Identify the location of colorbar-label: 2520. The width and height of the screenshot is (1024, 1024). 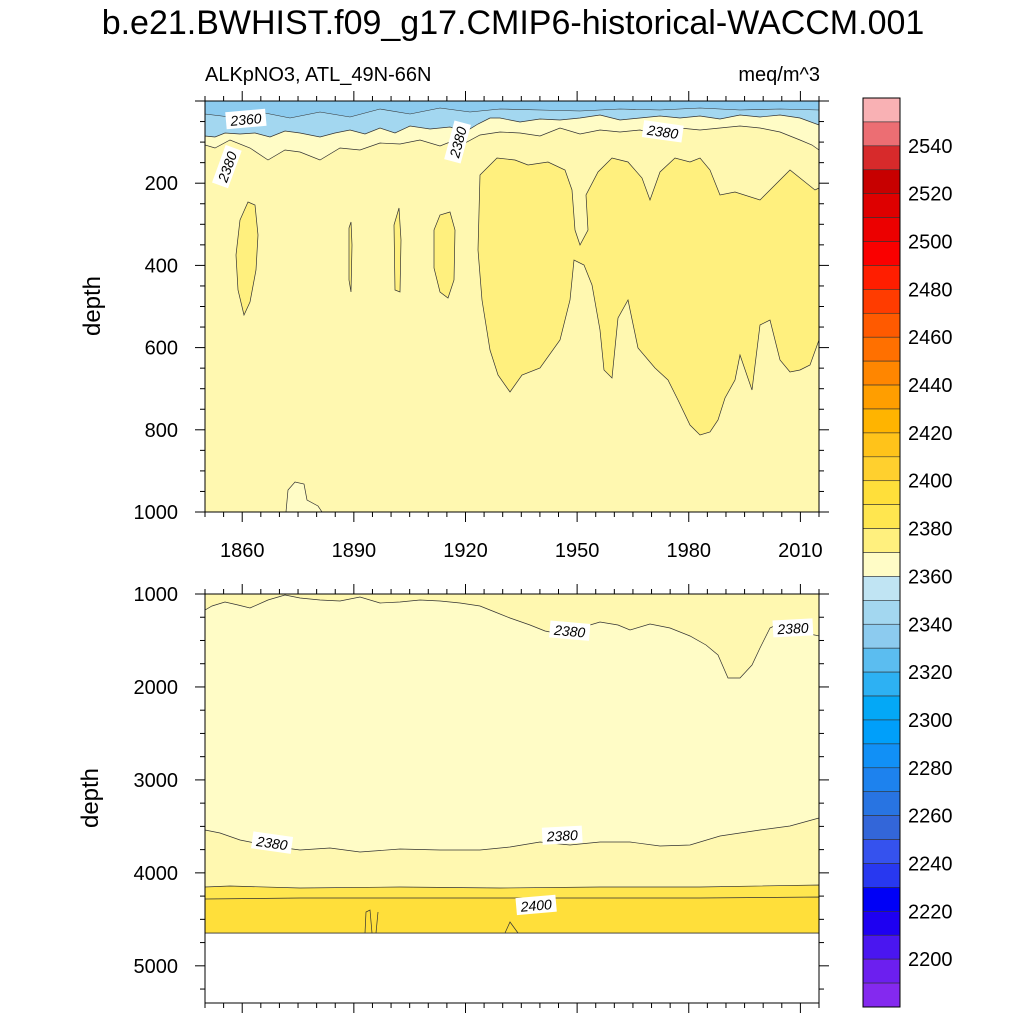
(930, 195).